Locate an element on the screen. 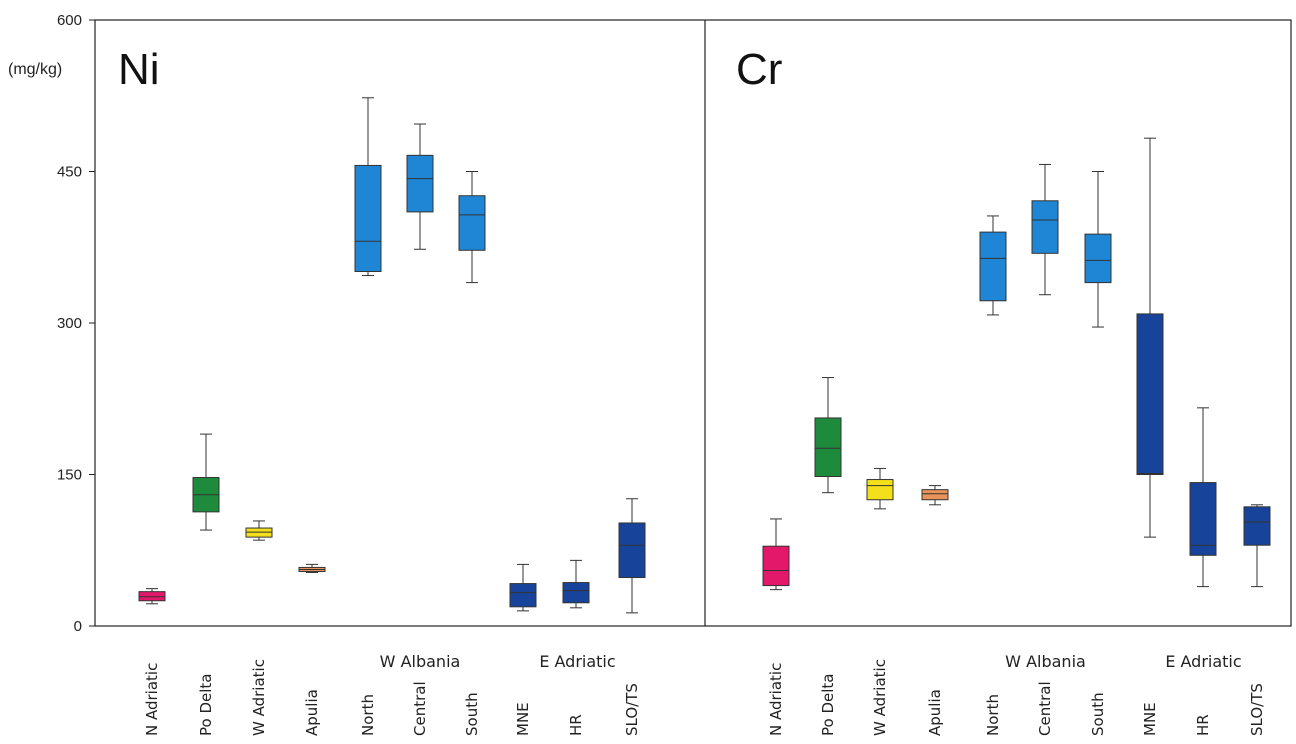 The height and width of the screenshot is (744, 1296). box-central-ni is located at coordinates (420, 186).